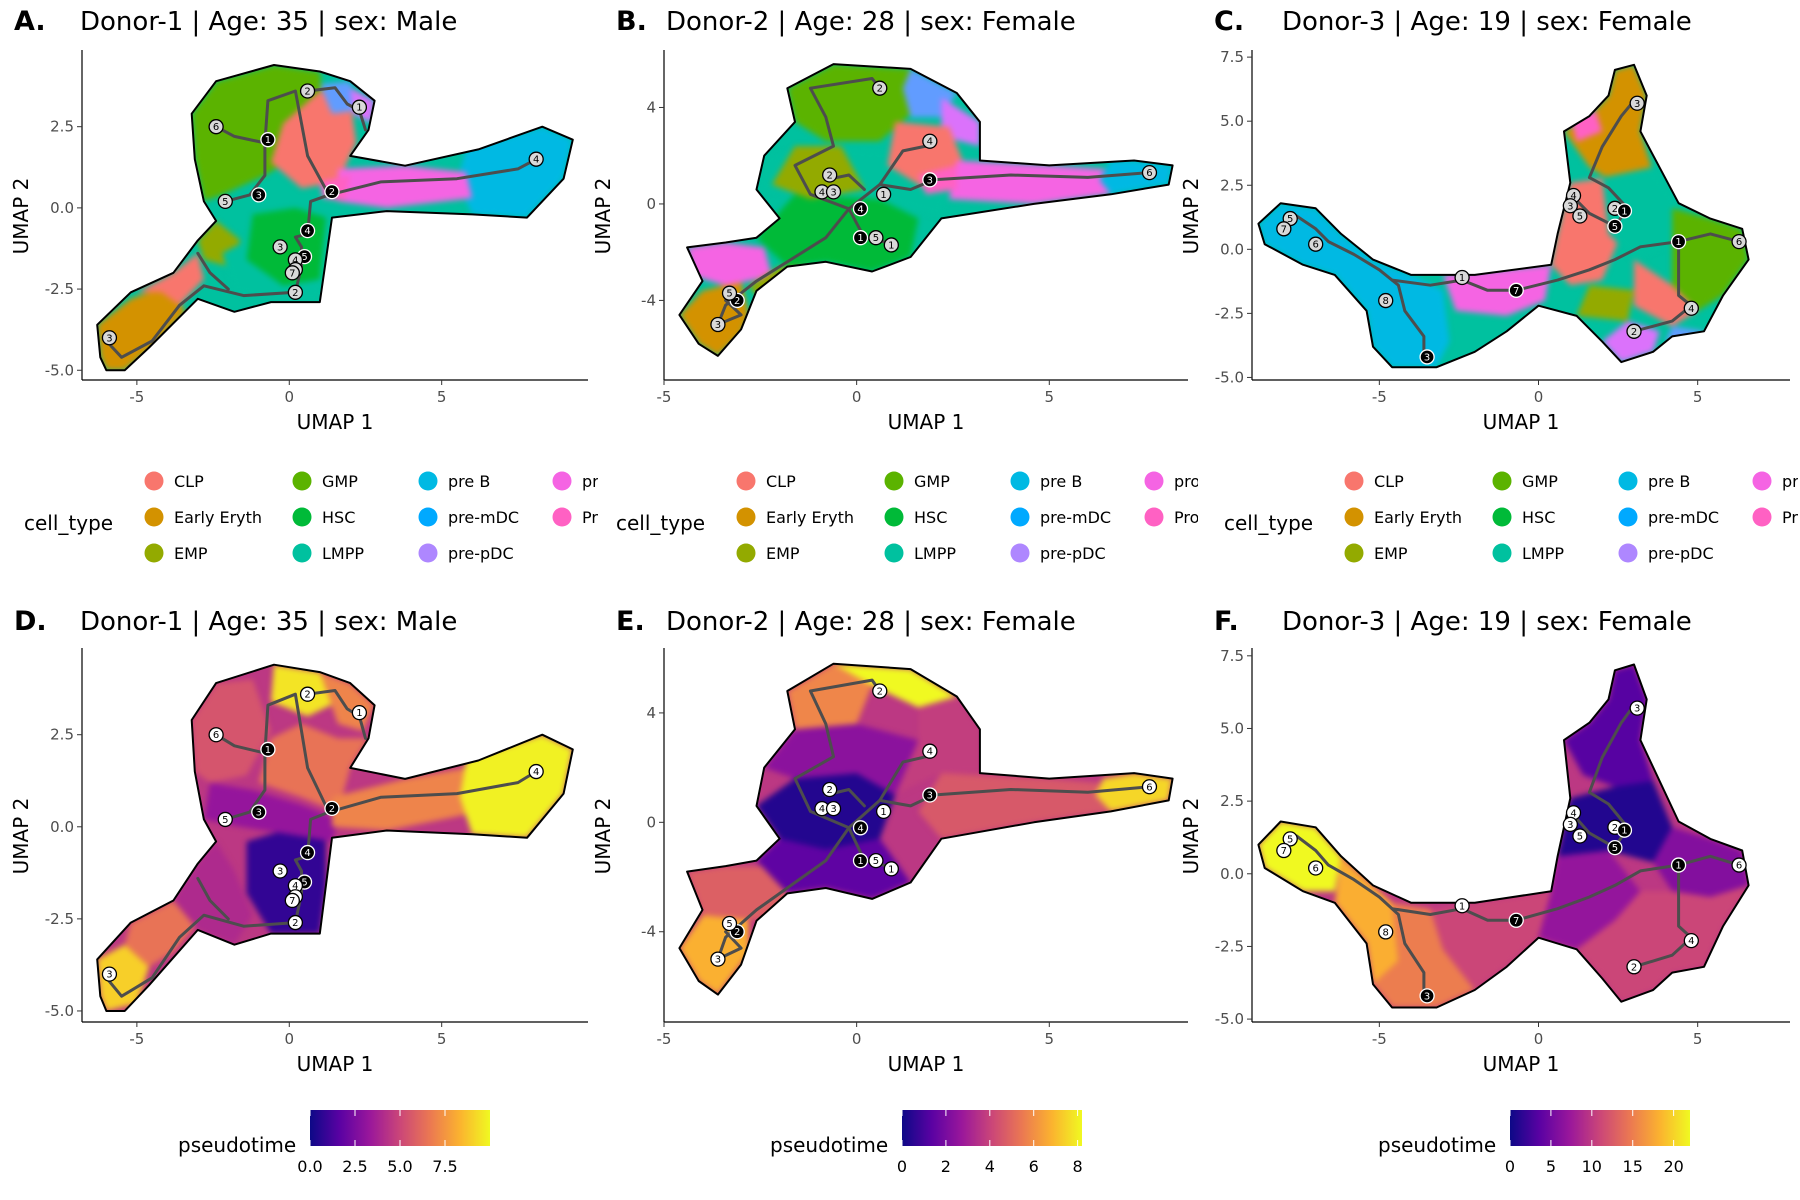 The height and width of the screenshot is (1200, 1800). I want to click on colorbar-tick-label: 0.0, so click(309, 1166).